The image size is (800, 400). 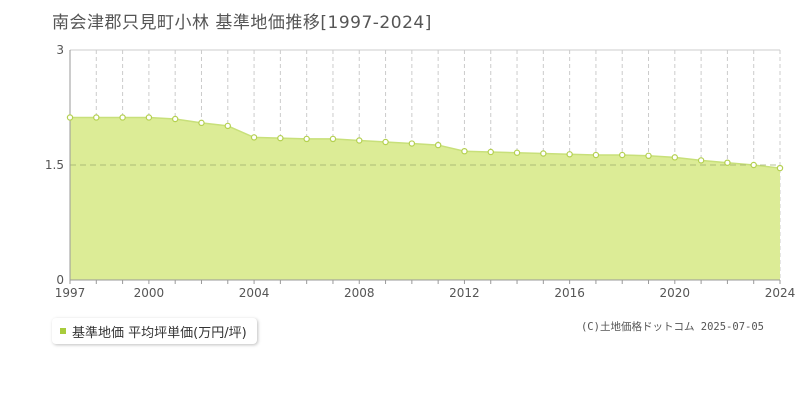 What do you see at coordinates (149, 293) in the screenshot?
I see `x-tick-label: 2000` at bounding box center [149, 293].